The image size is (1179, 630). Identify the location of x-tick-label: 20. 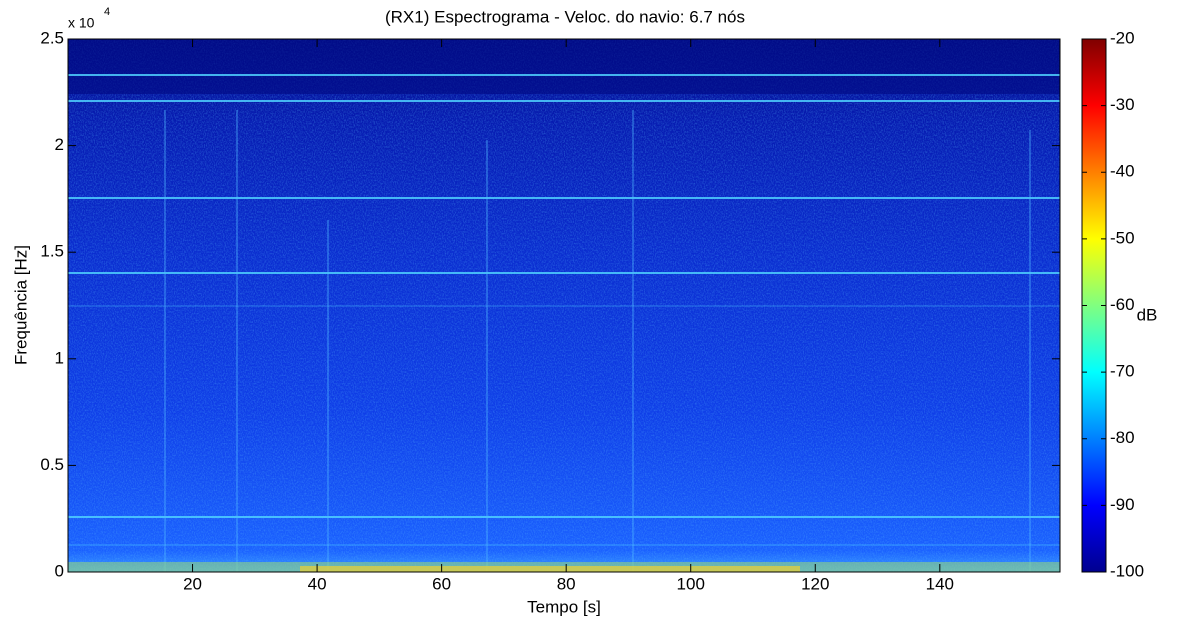
(192, 583).